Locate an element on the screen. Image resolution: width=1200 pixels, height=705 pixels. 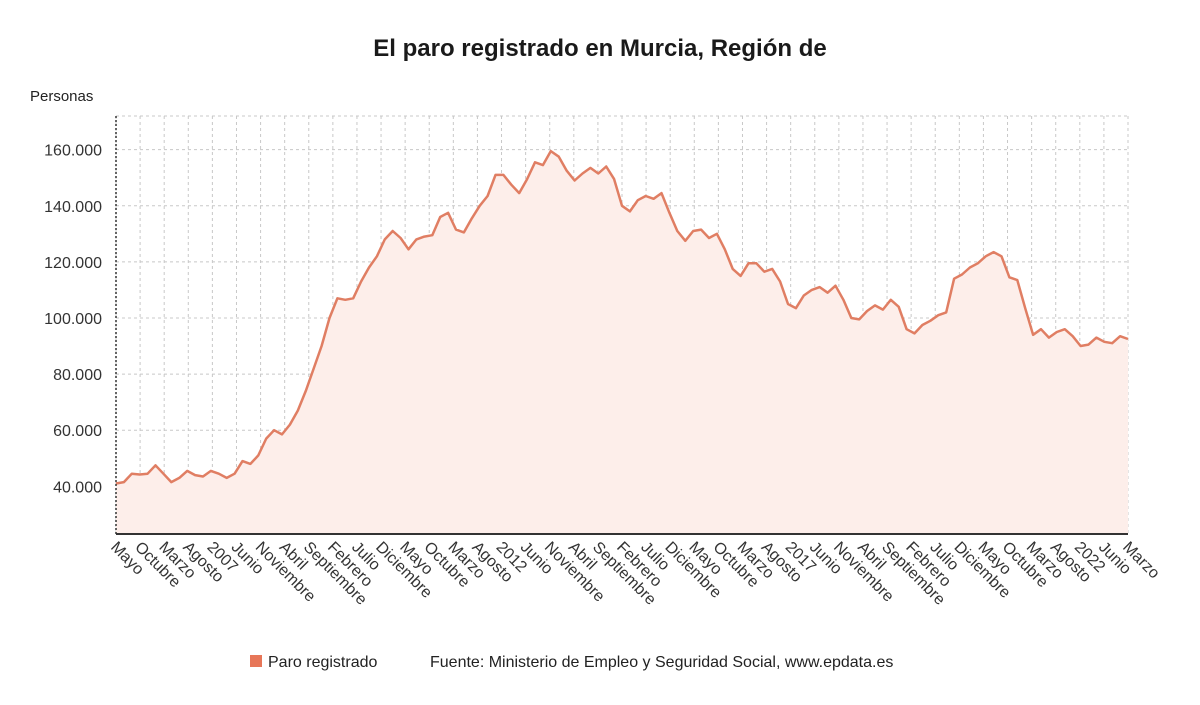
chart-title: El paro registrado en Murcia, Región de is located at coordinates (599, 48).